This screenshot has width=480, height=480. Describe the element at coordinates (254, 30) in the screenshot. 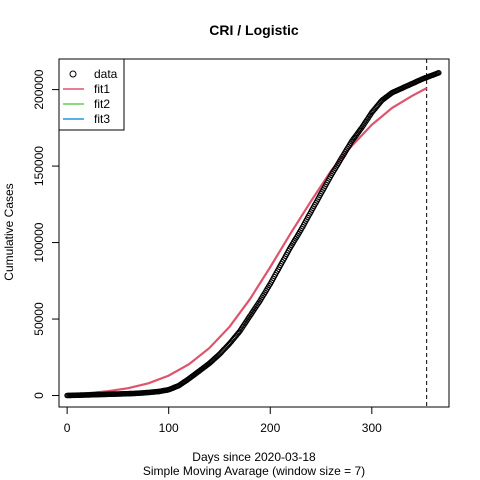

I see `chart-title: CRI / Logistic` at that location.